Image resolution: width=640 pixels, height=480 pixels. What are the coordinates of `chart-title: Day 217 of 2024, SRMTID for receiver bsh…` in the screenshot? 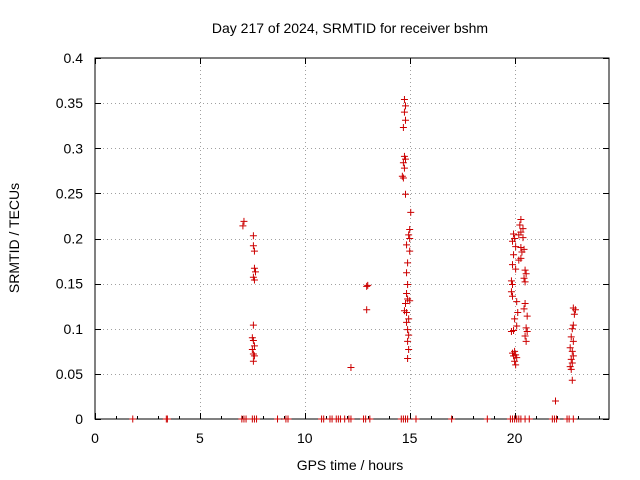 It's located at (350, 28).